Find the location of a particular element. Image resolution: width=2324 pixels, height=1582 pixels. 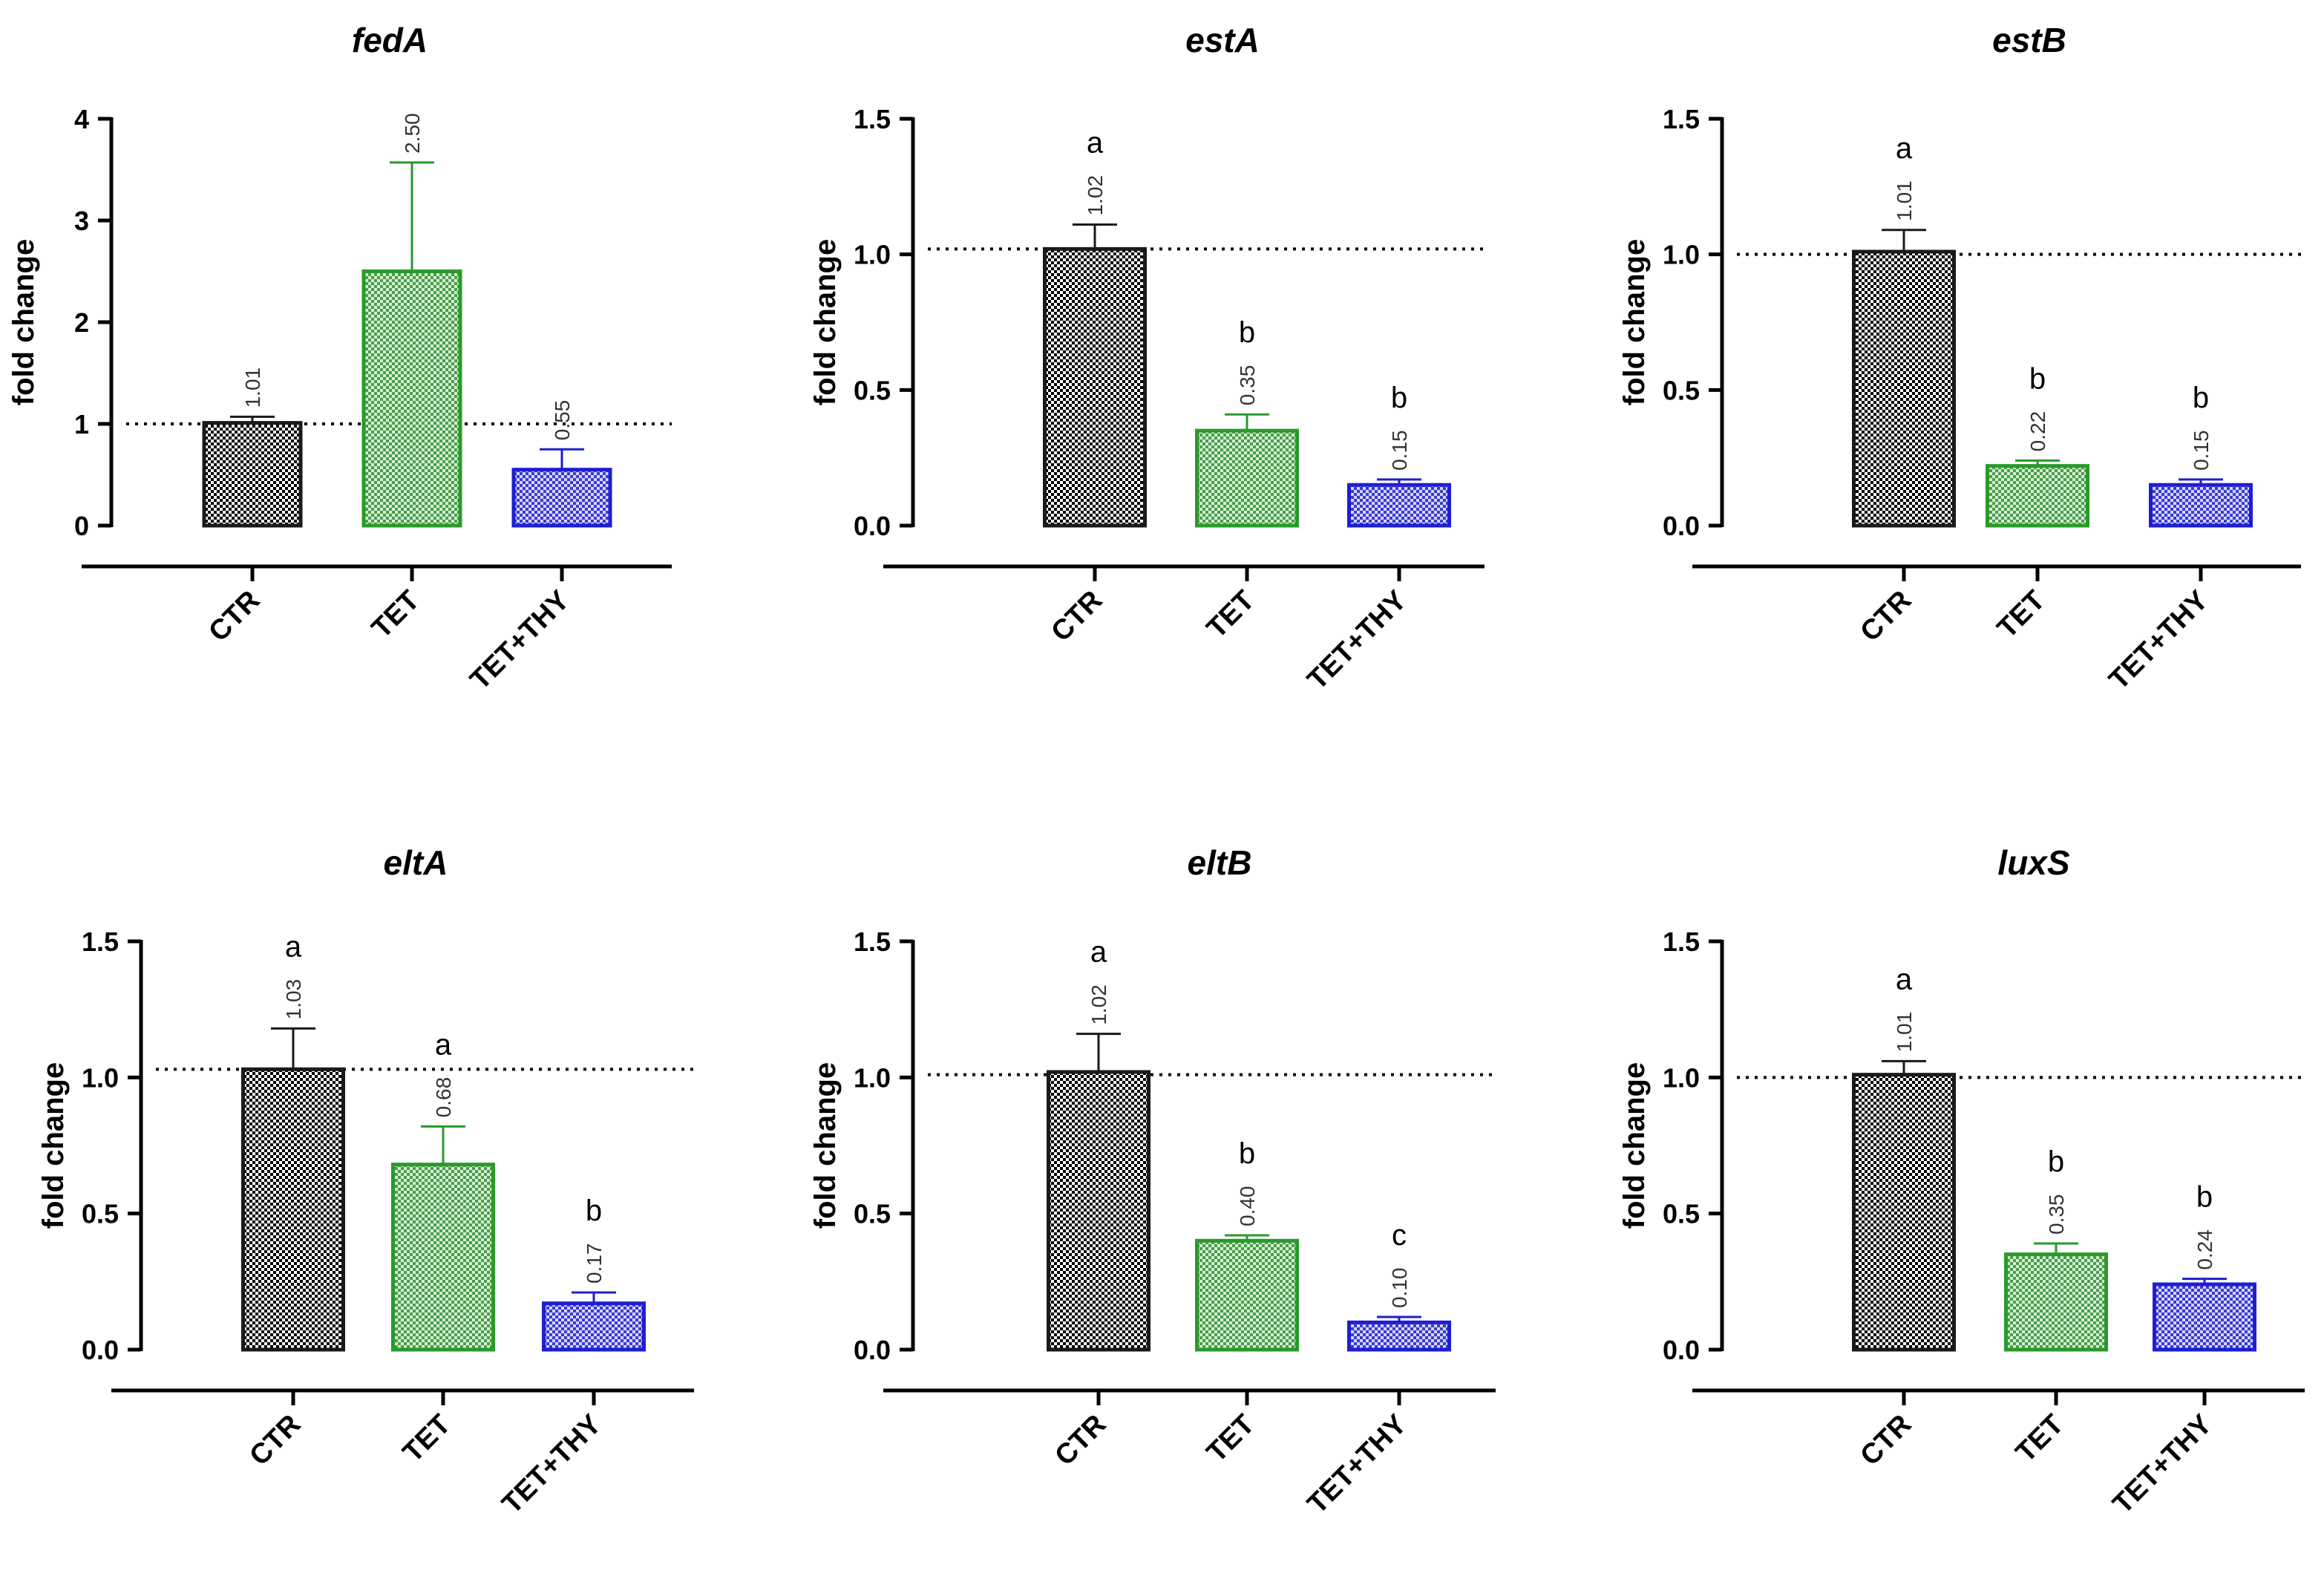

data-label: 0.24 is located at coordinates (2204, 1249).